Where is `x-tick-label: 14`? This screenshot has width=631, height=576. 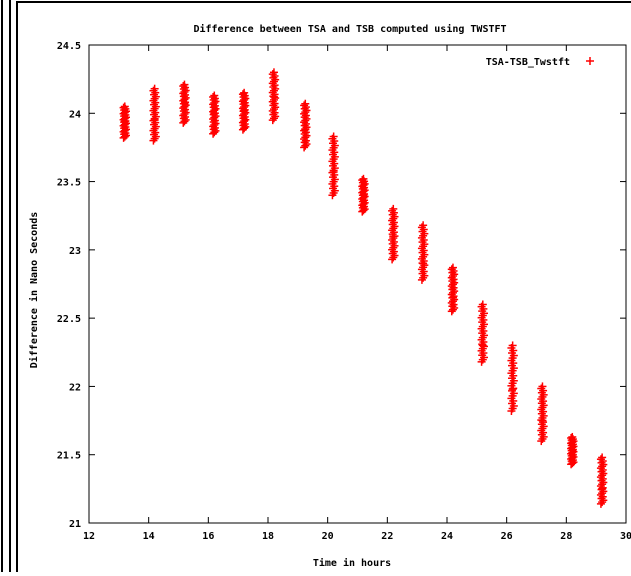
x-tick-label: 14 is located at coordinates (149, 536).